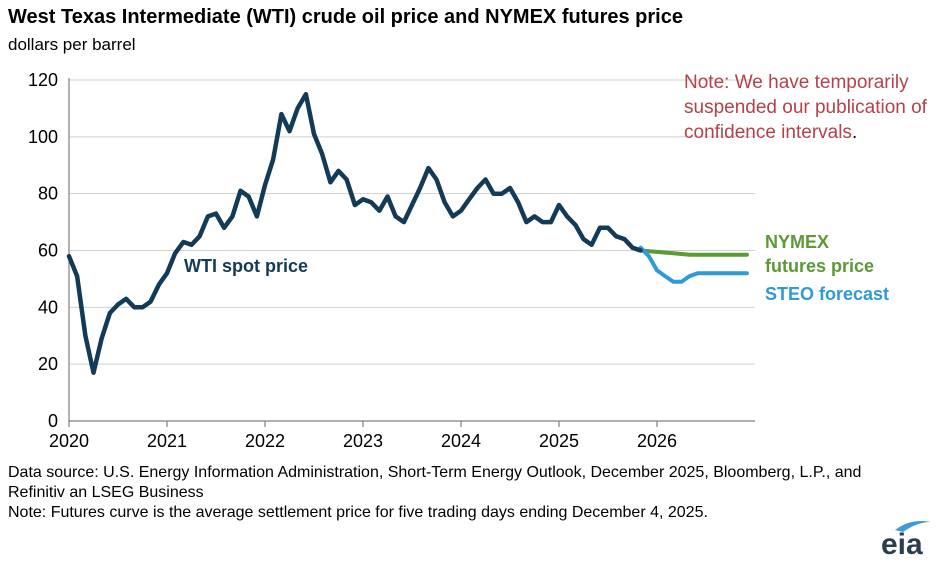 The image size is (943, 563). I want to click on y-tick-label: 0, so click(53, 421).